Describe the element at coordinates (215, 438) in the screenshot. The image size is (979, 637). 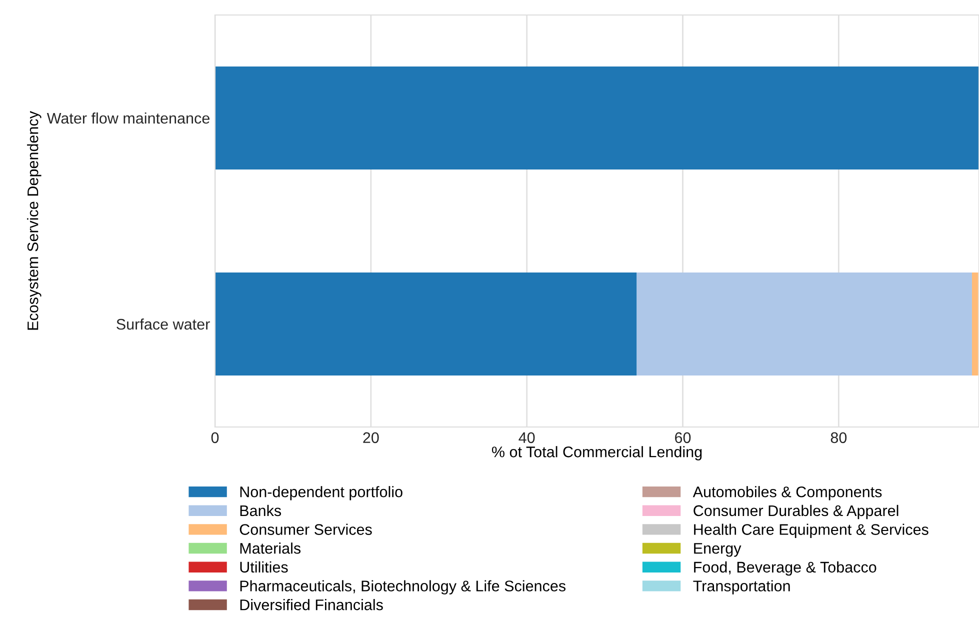
I see `x-tick-label: 0` at that location.